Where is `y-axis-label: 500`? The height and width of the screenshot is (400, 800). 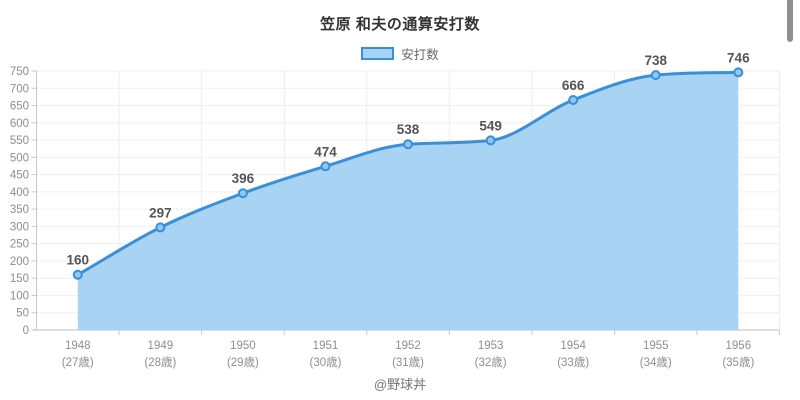
y-axis-label: 500 is located at coordinates (19, 158).